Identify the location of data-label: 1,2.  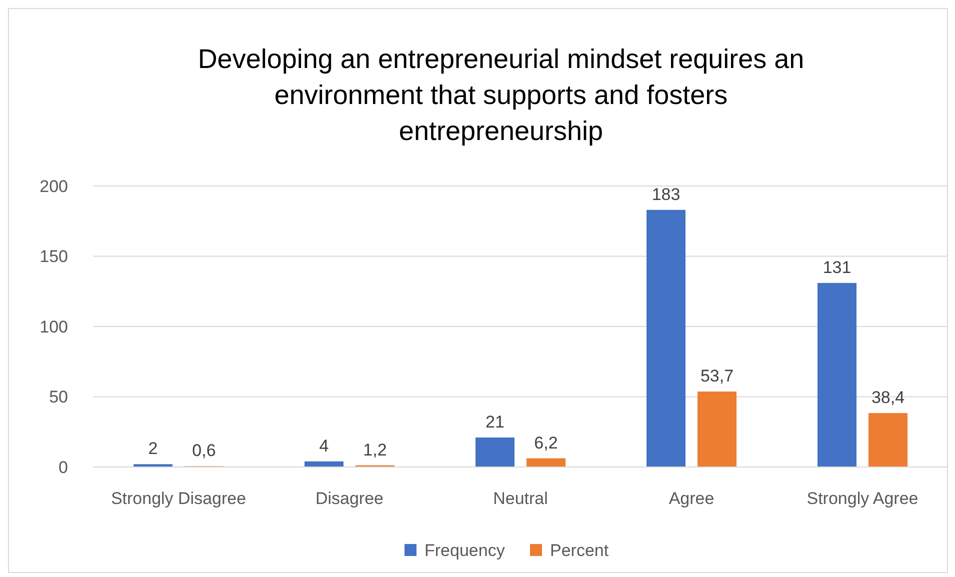
(375, 450).